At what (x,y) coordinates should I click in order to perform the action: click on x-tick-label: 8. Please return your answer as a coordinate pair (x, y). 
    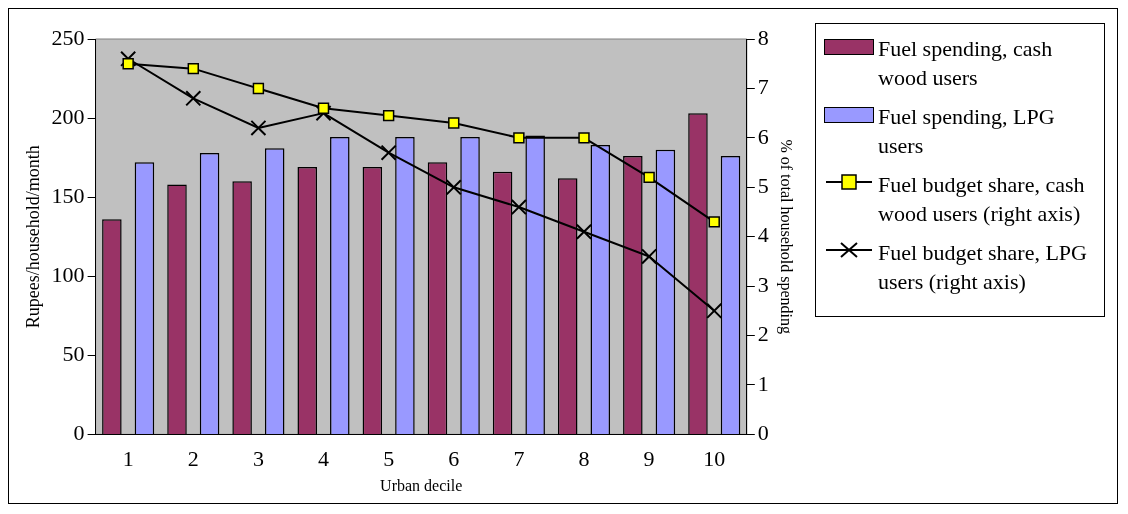
    Looking at the image, I should click on (584, 459).